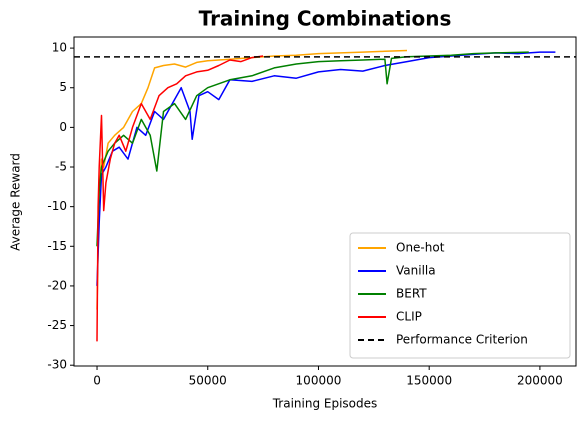  What do you see at coordinates (325, 19) in the screenshot?
I see `chart-title: Training Combinations` at bounding box center [325, 19].